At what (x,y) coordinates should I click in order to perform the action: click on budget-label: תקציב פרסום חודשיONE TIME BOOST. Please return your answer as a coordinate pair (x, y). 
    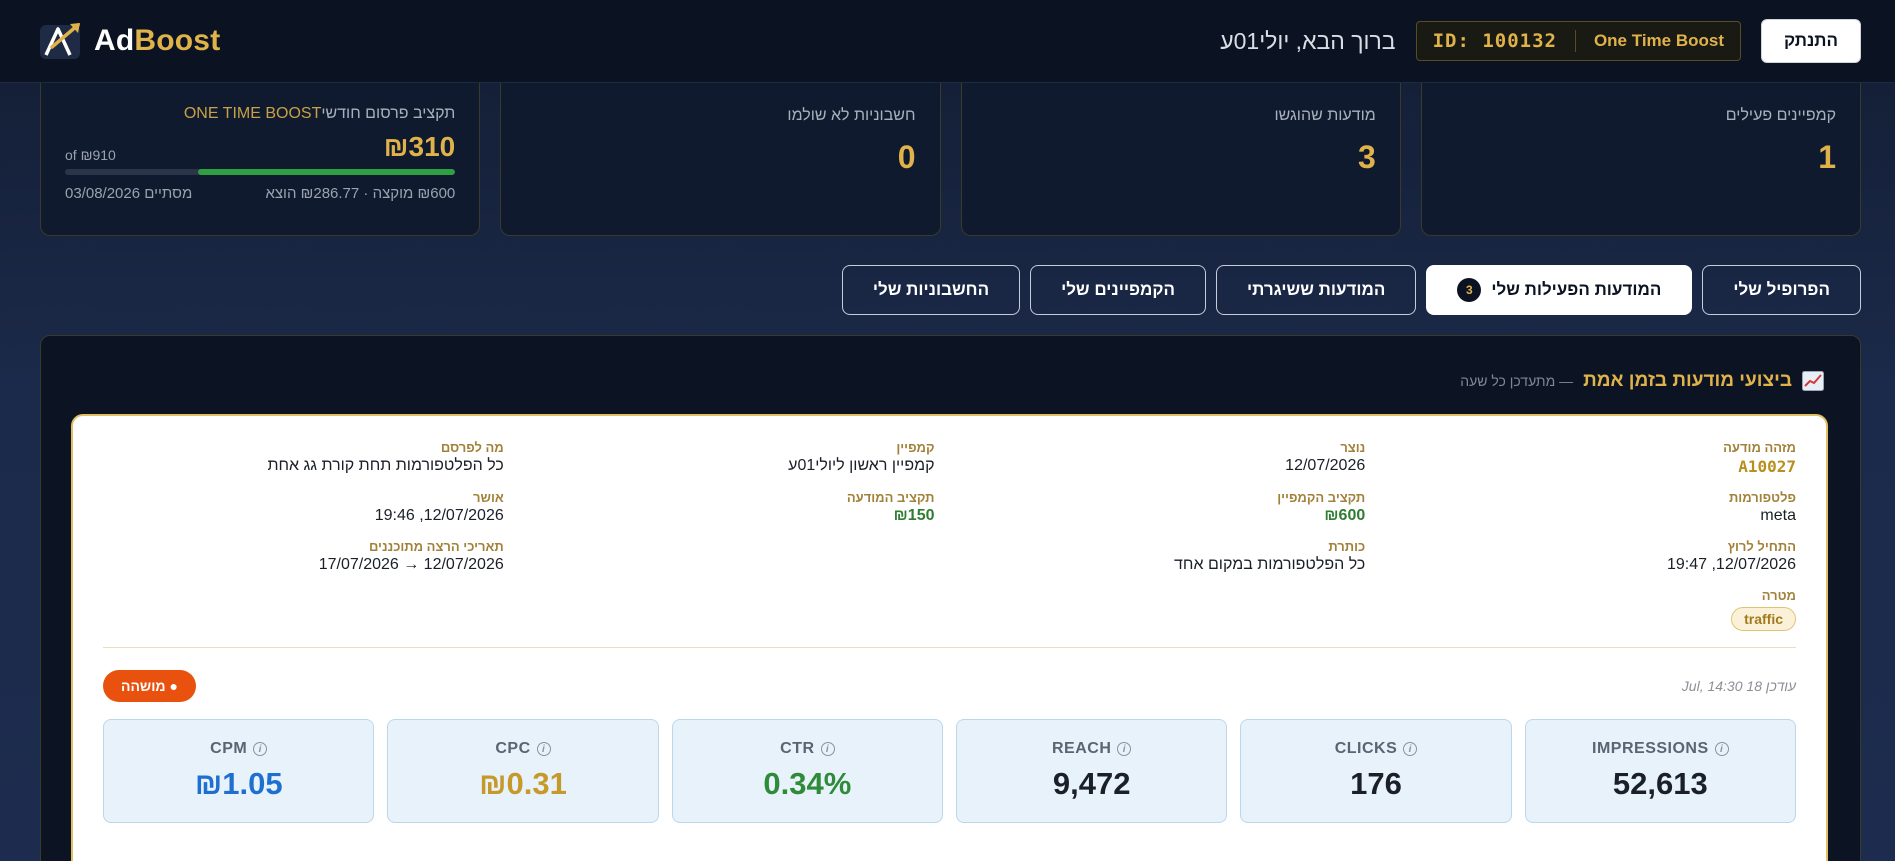
    Looking at the image, I should click on (260, 114).